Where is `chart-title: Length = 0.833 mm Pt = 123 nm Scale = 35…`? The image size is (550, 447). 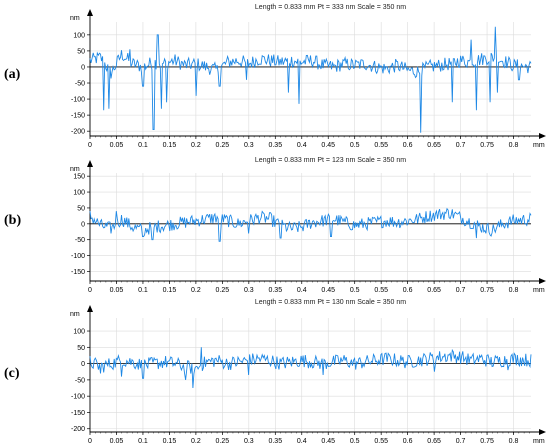 chart-title: Length = 0.833 mm Pt = 123 nm Scale = 35… is located at coordinates (330, 160).